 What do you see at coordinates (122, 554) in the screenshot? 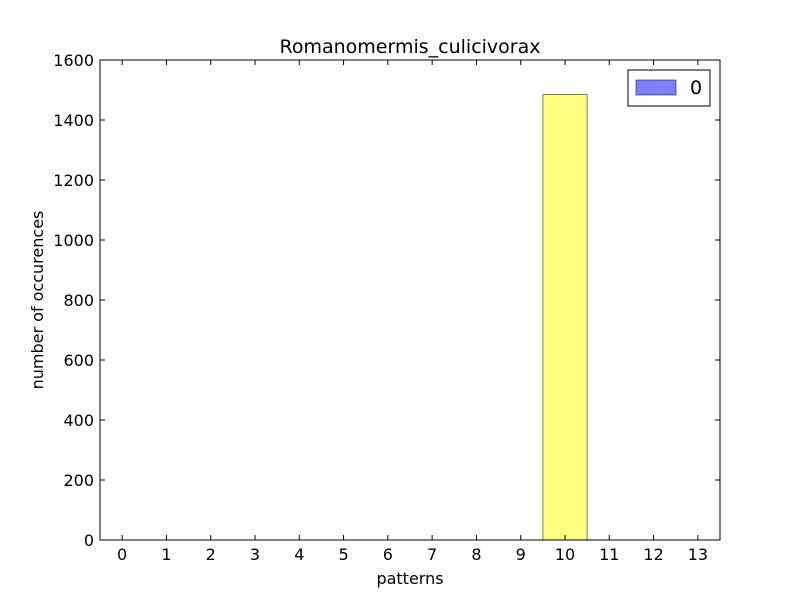
I see `x-tick-label: 0` at bounding box center [122, 554].